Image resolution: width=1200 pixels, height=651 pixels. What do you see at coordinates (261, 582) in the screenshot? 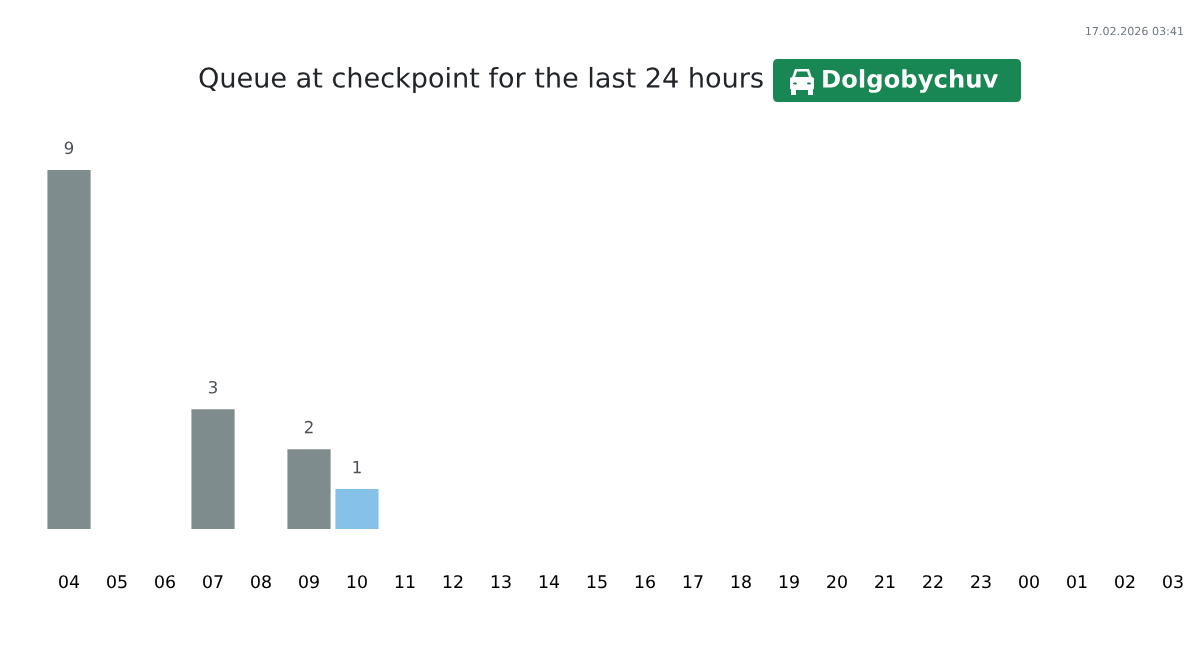
I see `x-tick-label: 08` at bounding box center [261, 582].